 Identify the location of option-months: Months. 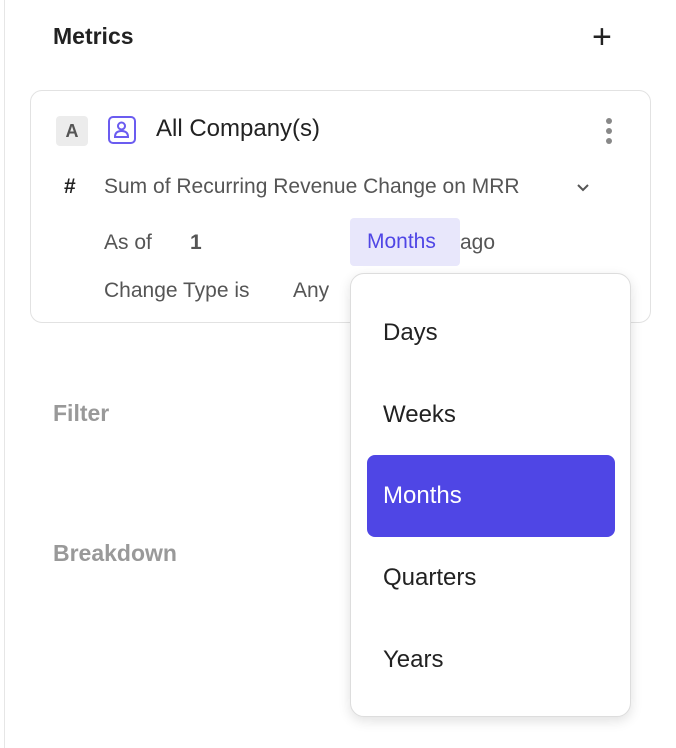
(491, 496).